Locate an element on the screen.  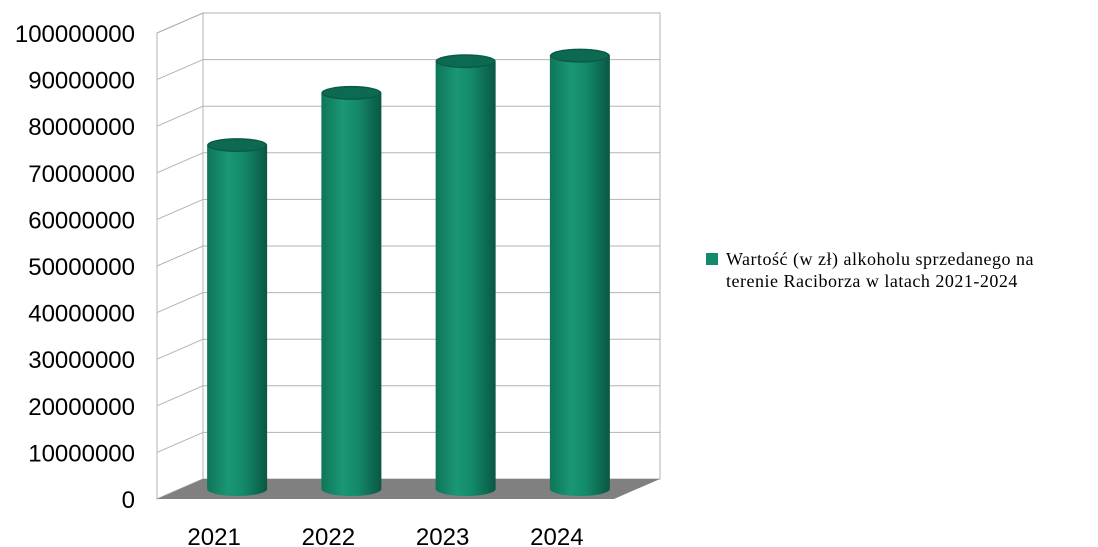
x-tick-label: 2021 is located at coordinates (213, 535).